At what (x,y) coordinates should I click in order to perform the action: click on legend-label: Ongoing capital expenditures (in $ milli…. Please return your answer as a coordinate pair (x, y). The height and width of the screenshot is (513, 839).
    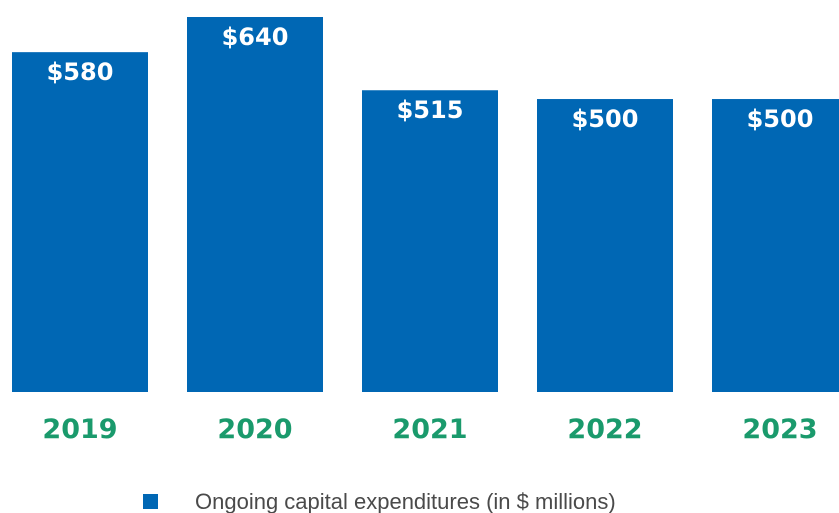
    Looking at the image, I should click on (405, 501).